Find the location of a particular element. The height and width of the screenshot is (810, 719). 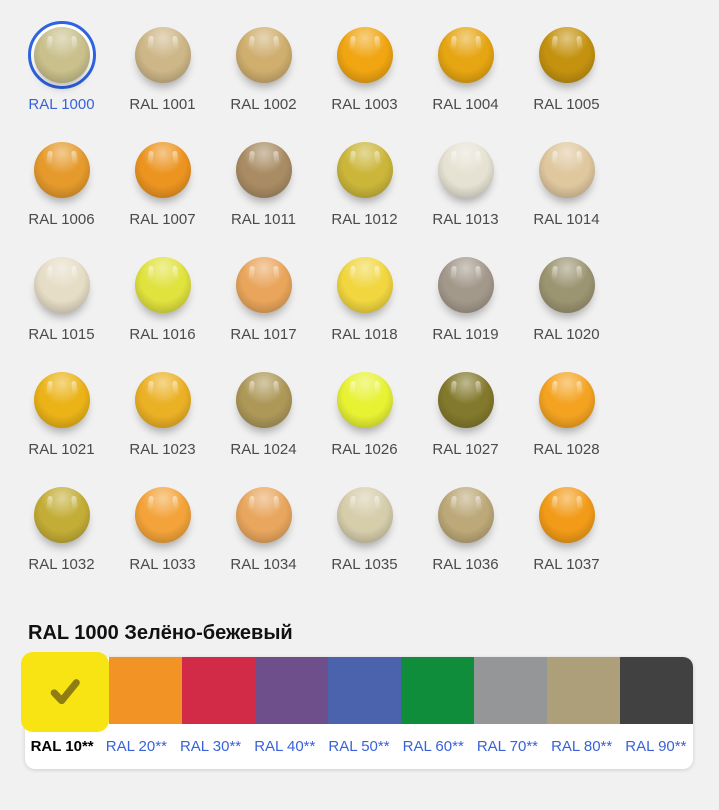

ral-code-label: RAL 1004 is located at coordinates (465, 104).